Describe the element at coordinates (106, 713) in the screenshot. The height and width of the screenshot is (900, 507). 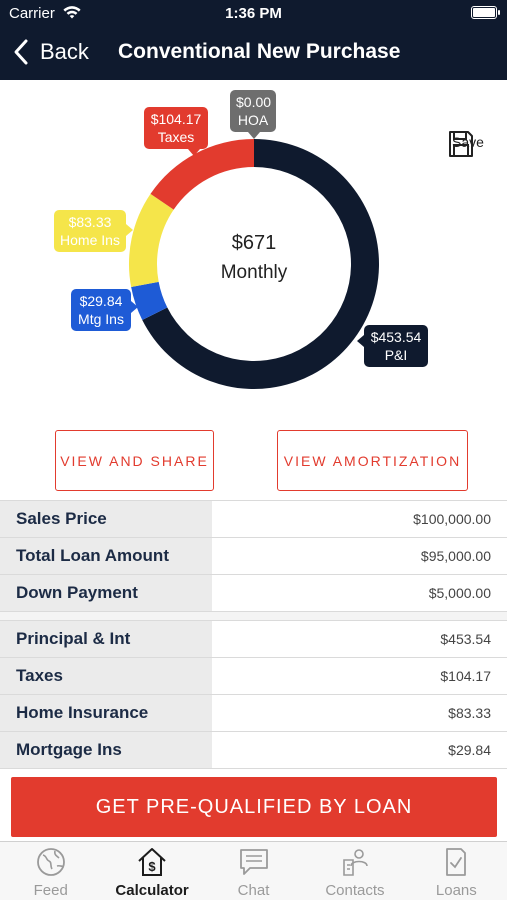
I see `row-label: Home Insurance` at that location.